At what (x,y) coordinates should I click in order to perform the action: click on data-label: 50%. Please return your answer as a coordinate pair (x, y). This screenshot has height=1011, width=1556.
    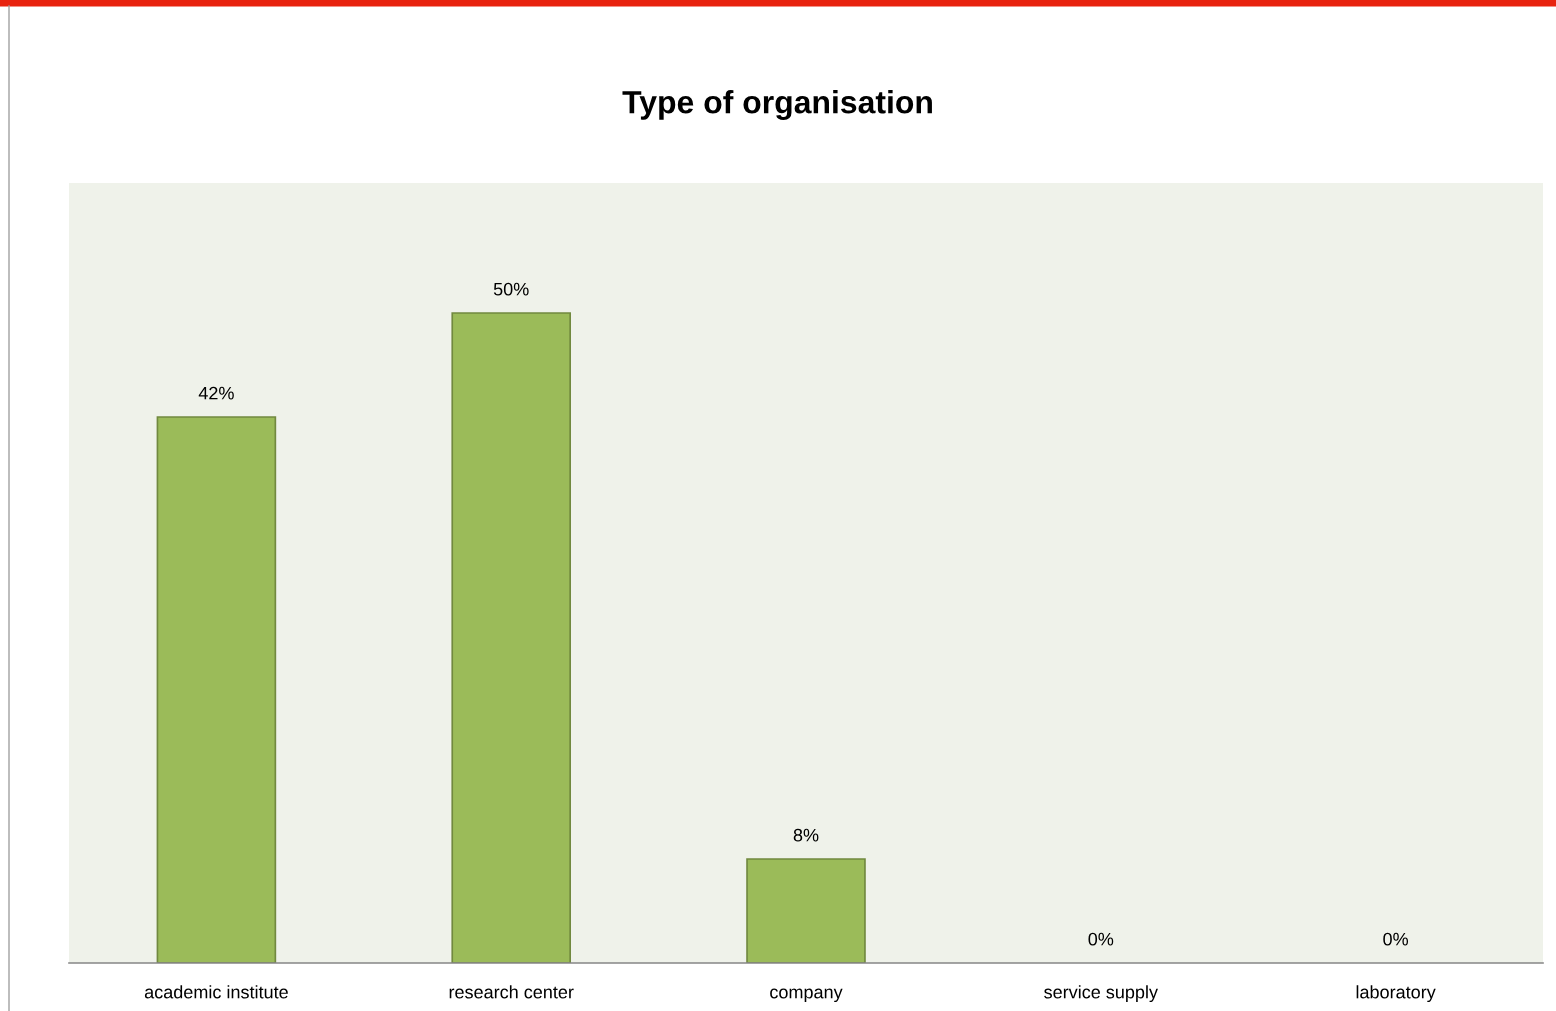
    Looking at the image, I should click on (511, 289).